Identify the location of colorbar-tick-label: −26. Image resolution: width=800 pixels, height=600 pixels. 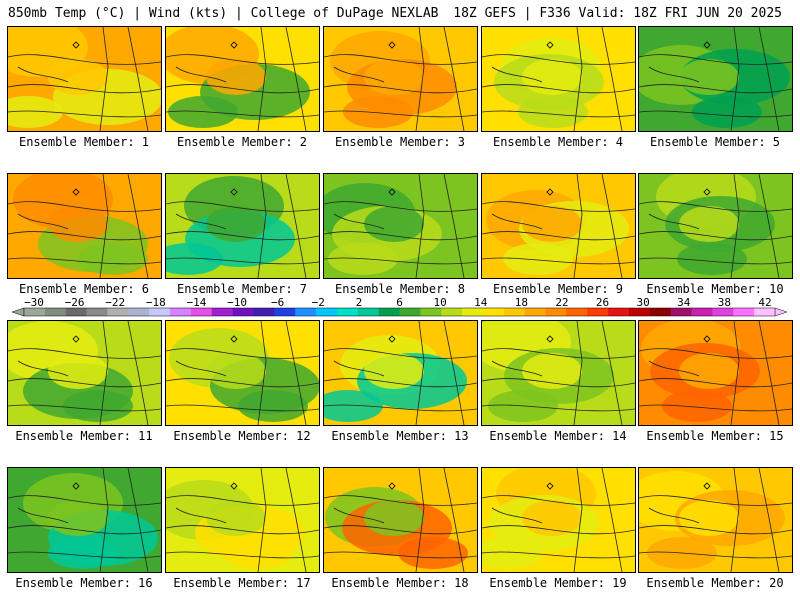
(75, 303).